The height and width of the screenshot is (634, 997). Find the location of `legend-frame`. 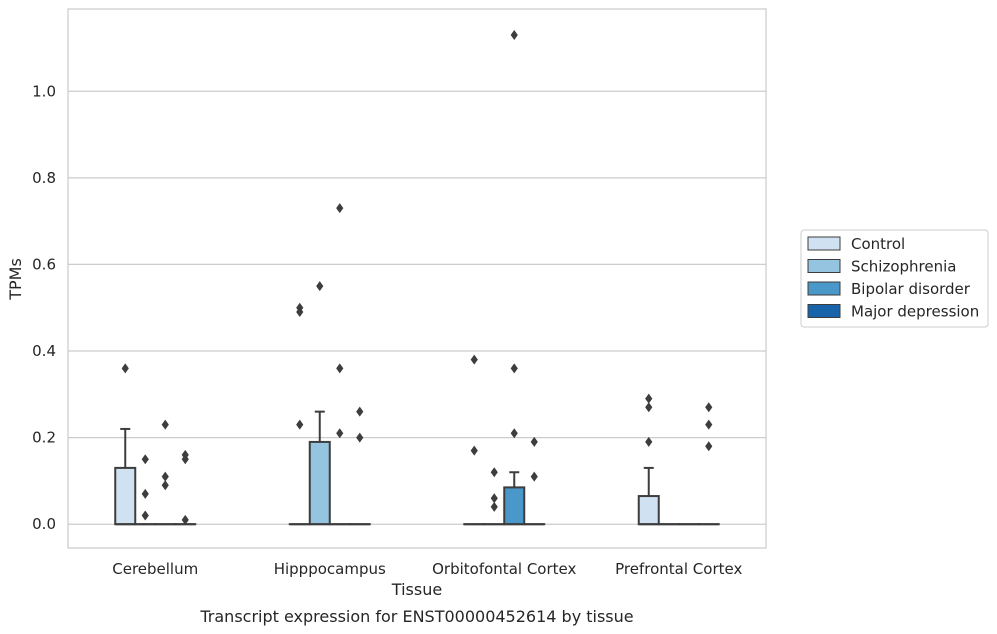

legend-frame is located at coordinates (894, 278).